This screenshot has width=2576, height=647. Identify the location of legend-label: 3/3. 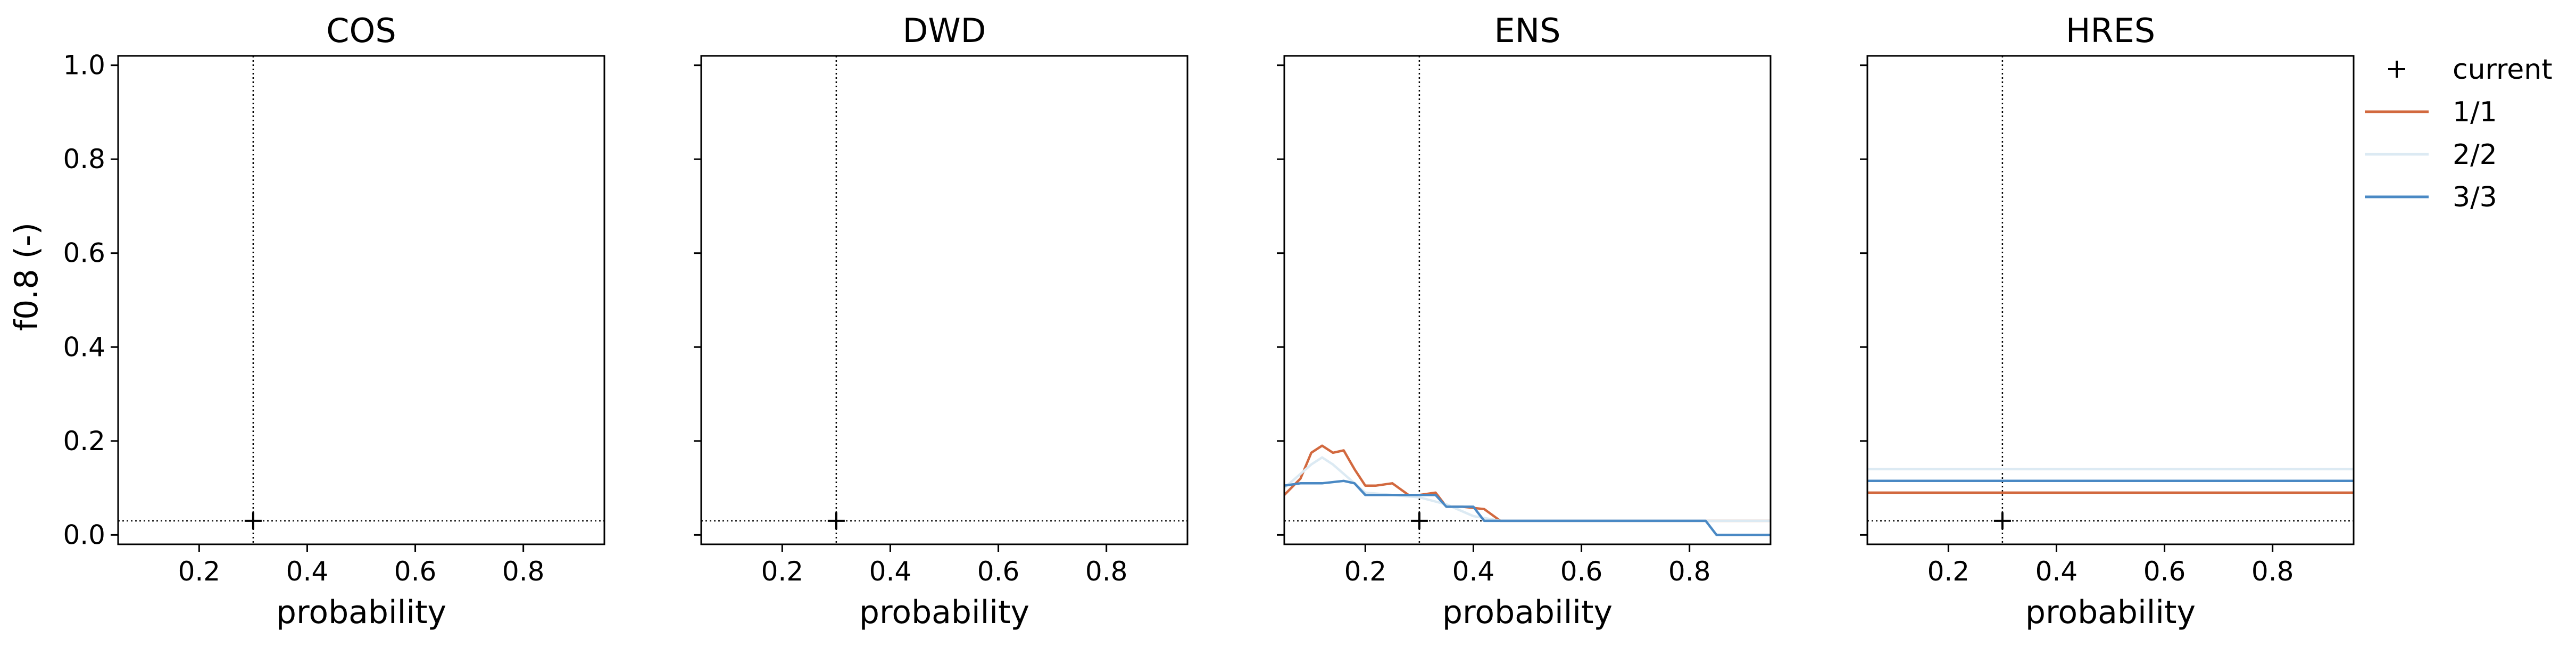
(2475, 197).